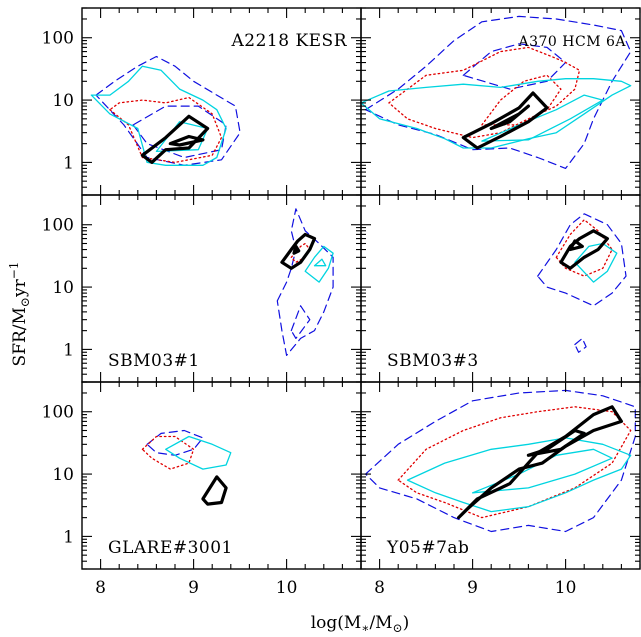  I want to click on panel-label: A370 HCM 6A, so click(571, 42).